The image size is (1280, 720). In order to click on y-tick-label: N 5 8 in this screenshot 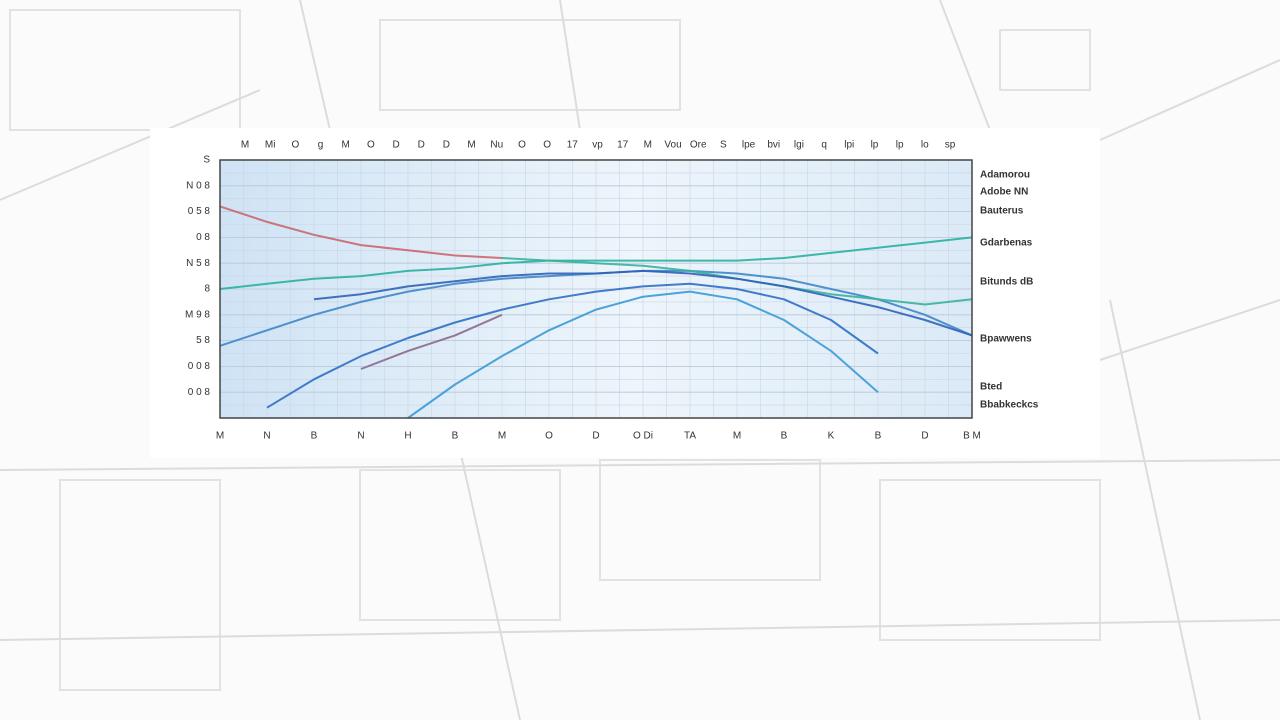, I will do `click(198, 263)`.